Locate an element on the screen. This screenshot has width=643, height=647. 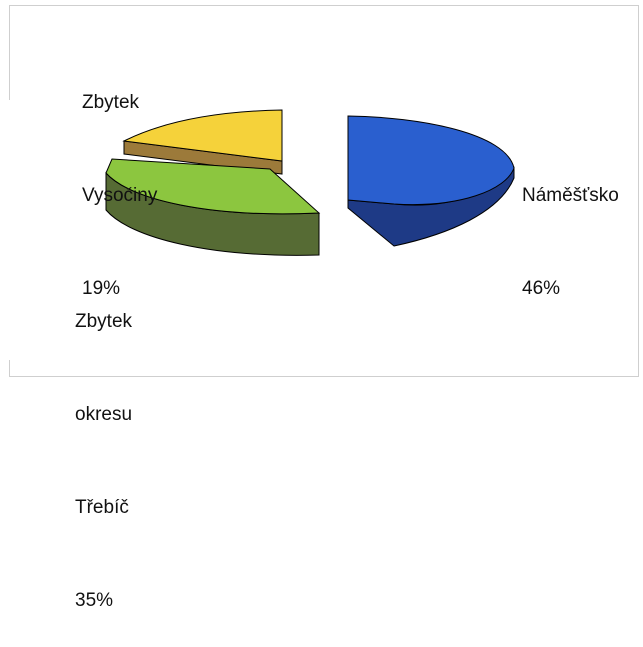
label-line: Třebíč is located at coordinates (102, 507).